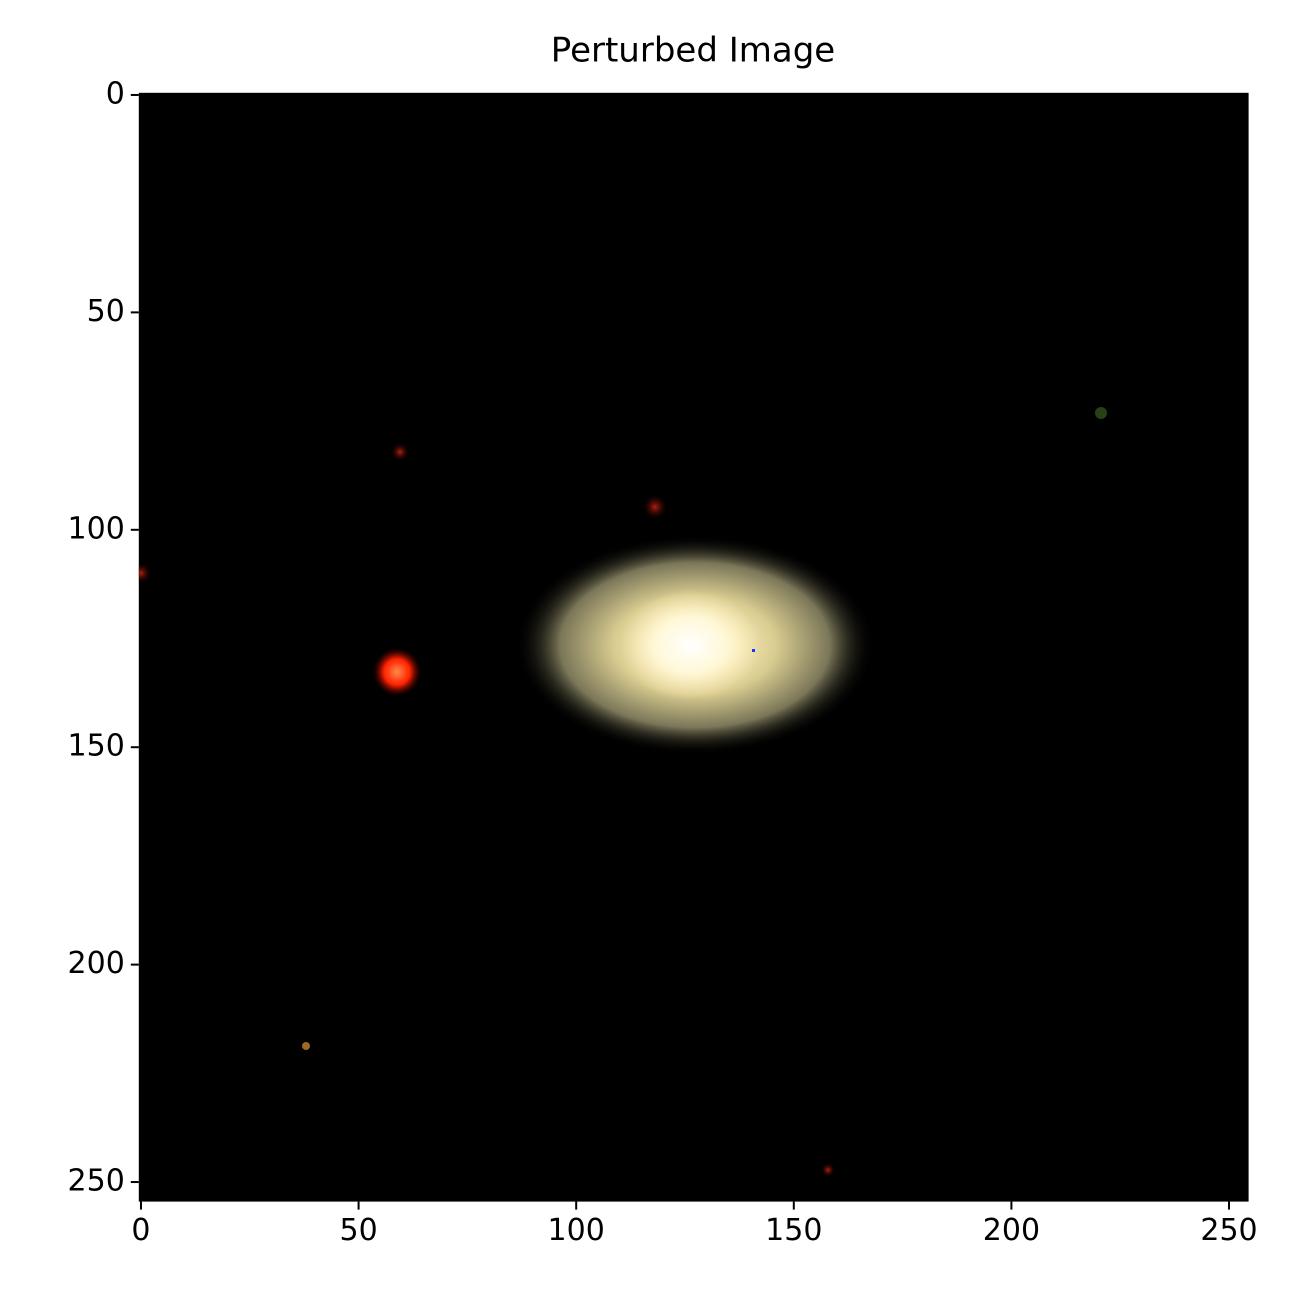 This screenshot has width=1297, height=1304. What do you see at coordinates (96, 963) in the screenshot?
I see `y-tick-label: 200` at bounding box center [96, 963].